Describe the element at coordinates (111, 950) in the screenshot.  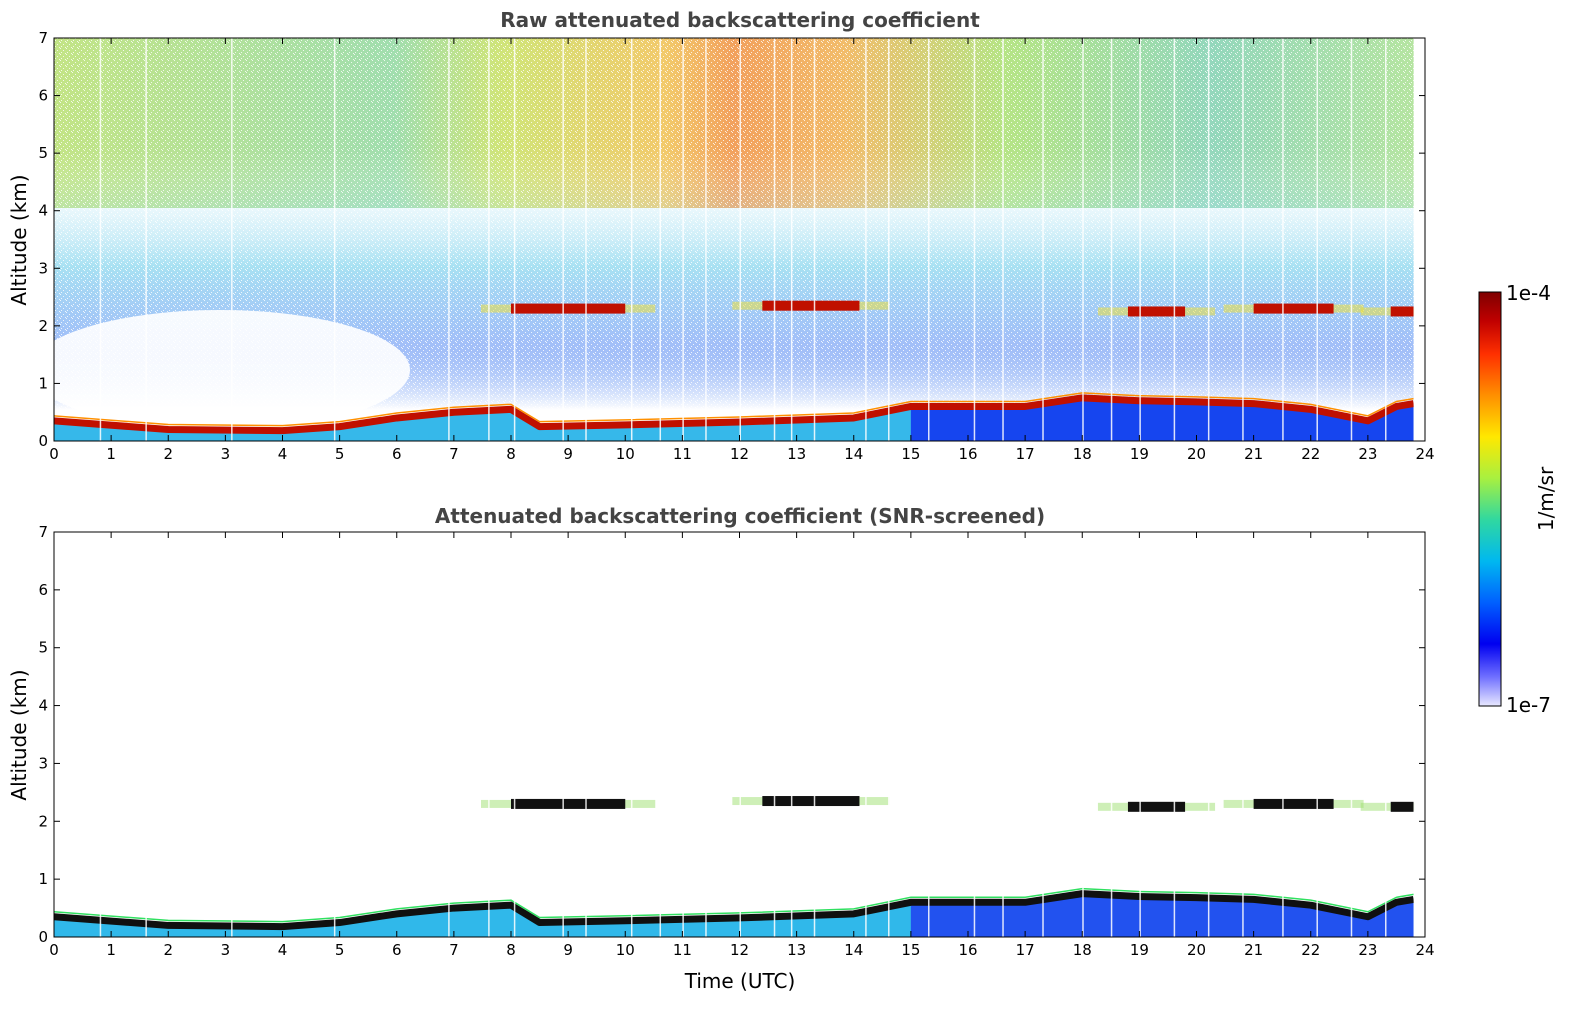
I see `x-tick-label: 1` at that location.